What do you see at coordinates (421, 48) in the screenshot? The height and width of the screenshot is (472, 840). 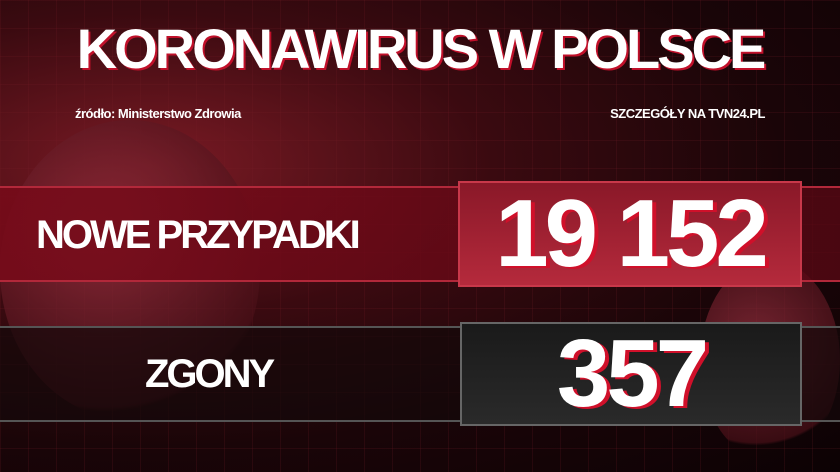 I see `page-title: KORONAWIRUS W POLSCE` at bounding box center [421, 48].